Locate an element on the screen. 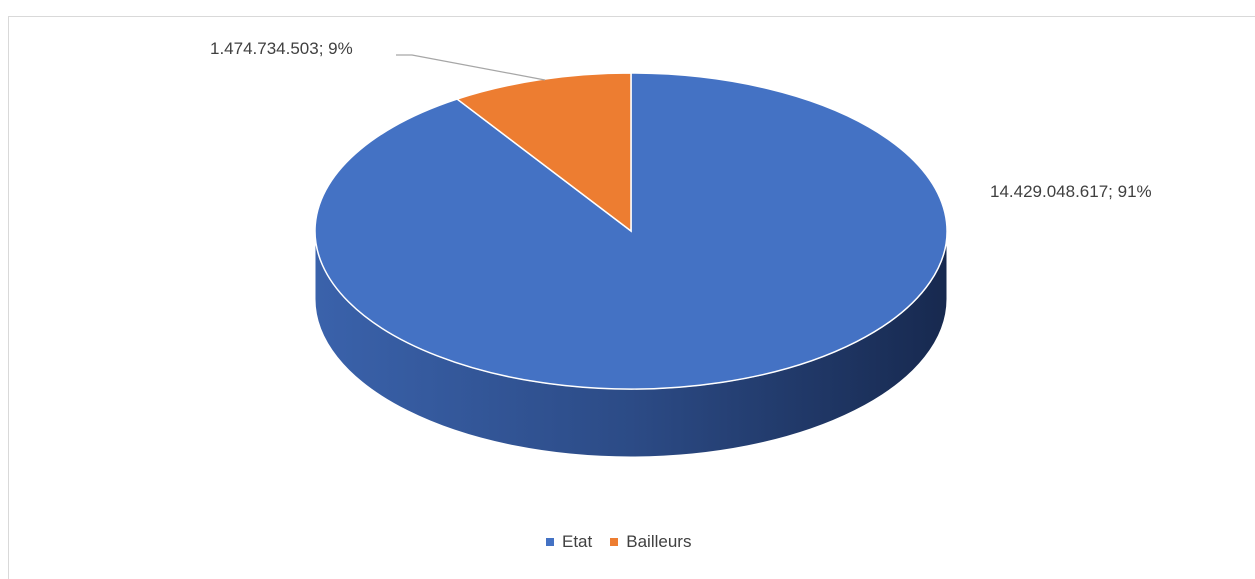 This screenshot has width=1255, height=579. legend: Etat Bailleurs is located at coordinates (618, 542).